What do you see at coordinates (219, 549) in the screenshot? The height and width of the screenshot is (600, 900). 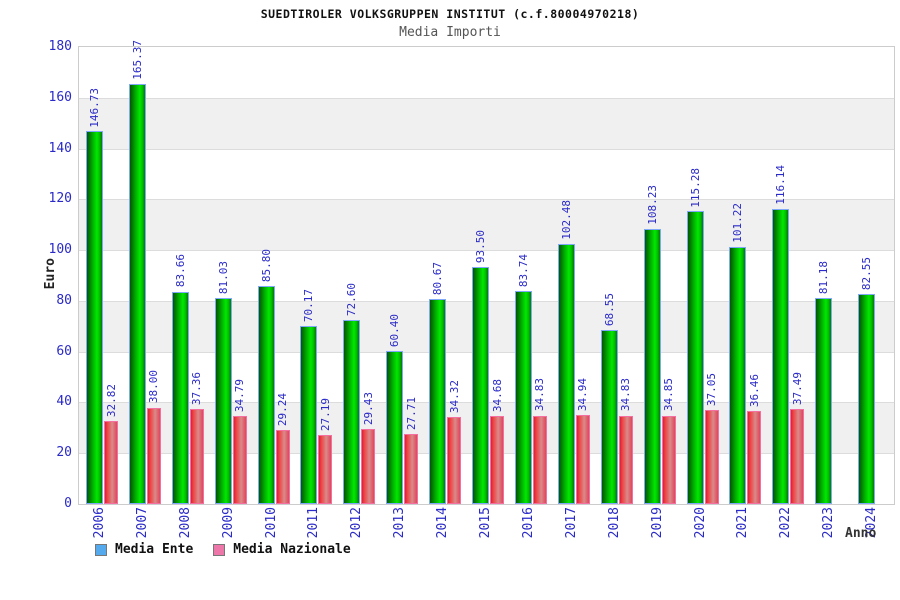 I see `legend-swatch-media-nazionale` at bounding box center [219, 549].